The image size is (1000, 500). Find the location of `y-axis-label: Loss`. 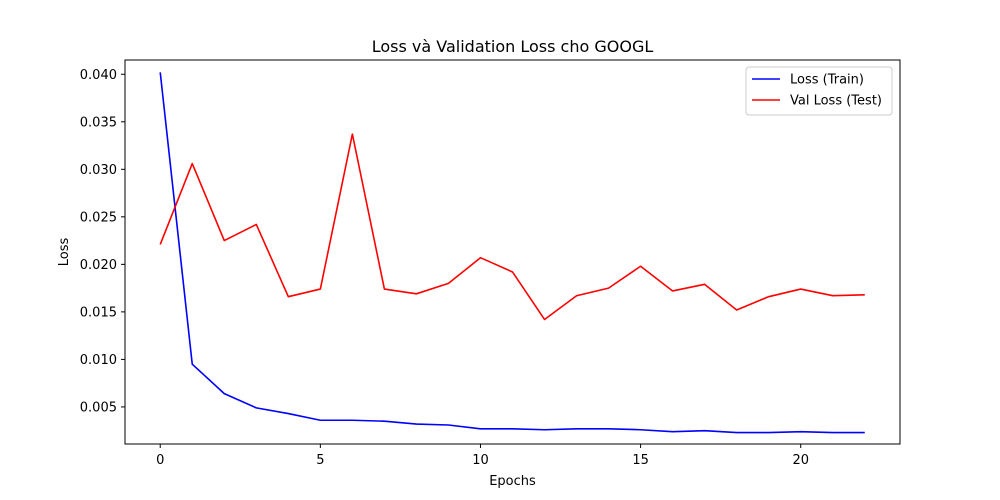

y-axis-label: Loss is located at coordinates (64, 252).